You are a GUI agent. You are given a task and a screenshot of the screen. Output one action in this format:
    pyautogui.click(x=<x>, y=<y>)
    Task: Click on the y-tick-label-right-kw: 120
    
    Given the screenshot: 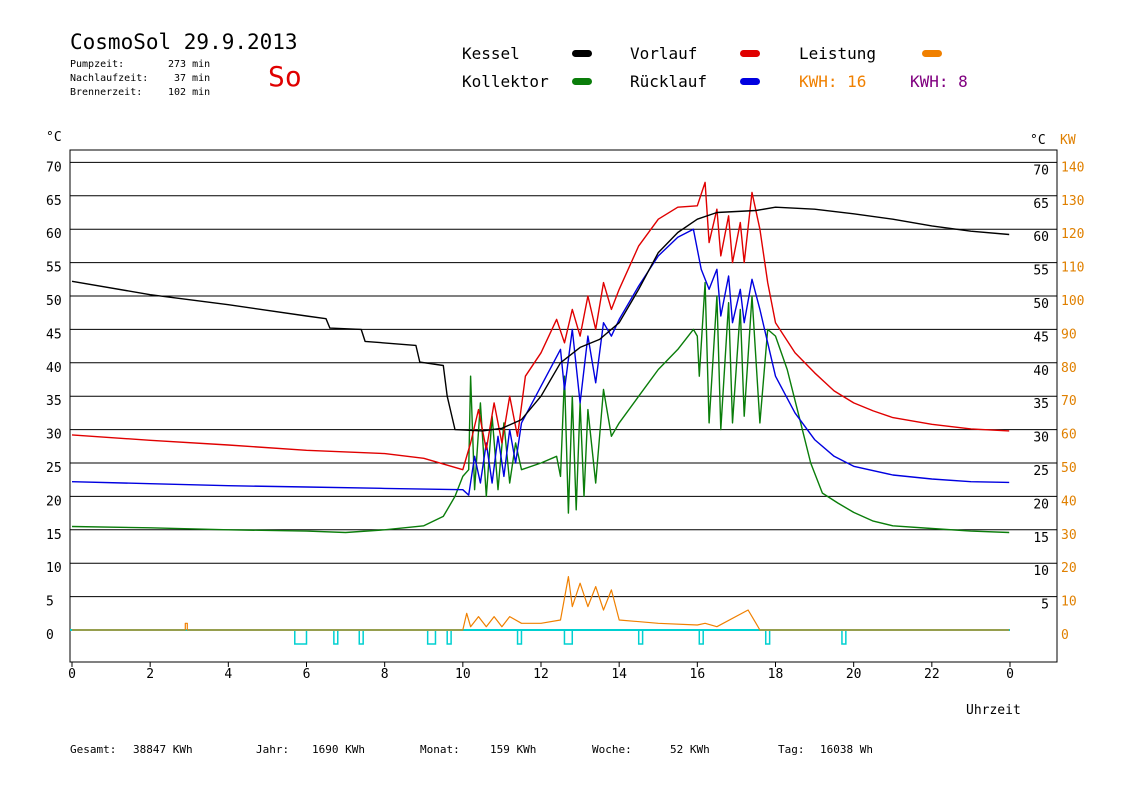 What is the action you would take?
    pyautogui.click(x=1072, y=234)
    